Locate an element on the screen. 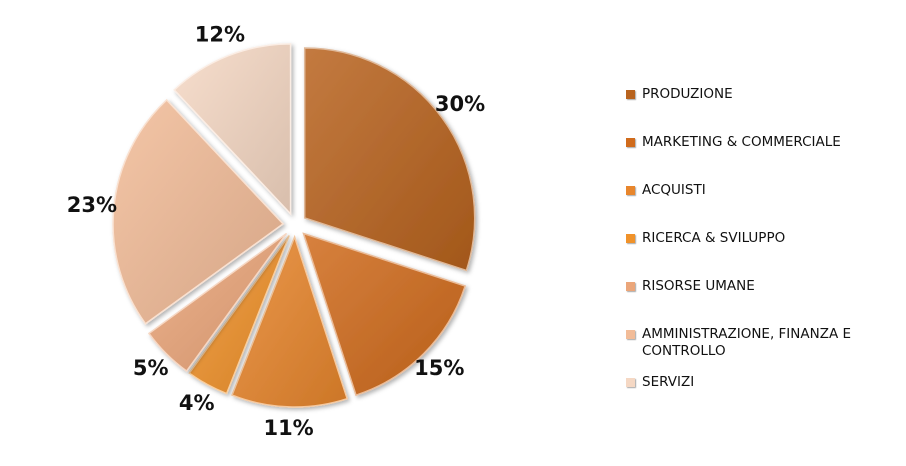 The width and height of the screenshot is (906, 466). legend-label: RICERCA & SVILUPPO is located at coordinates (714, 238).